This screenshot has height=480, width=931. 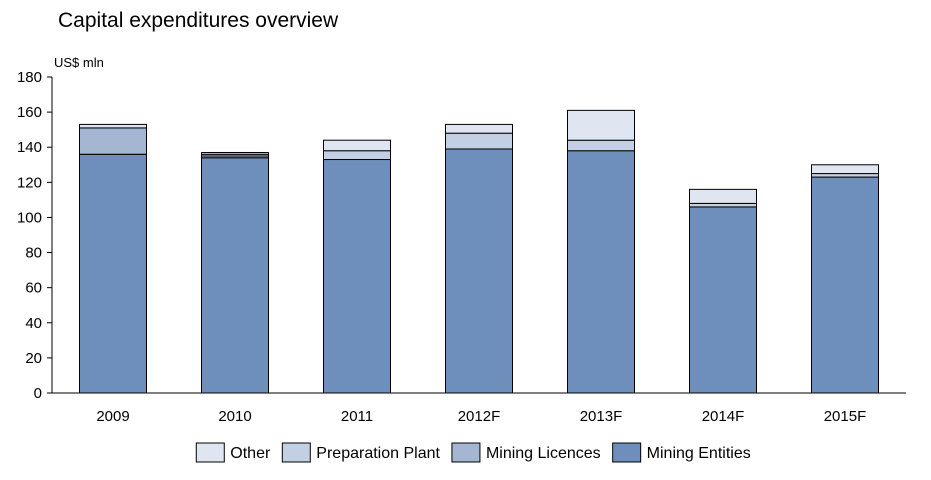 I want to click on y-axis-unit-label: US$ mln, so click(x=79, y=62).